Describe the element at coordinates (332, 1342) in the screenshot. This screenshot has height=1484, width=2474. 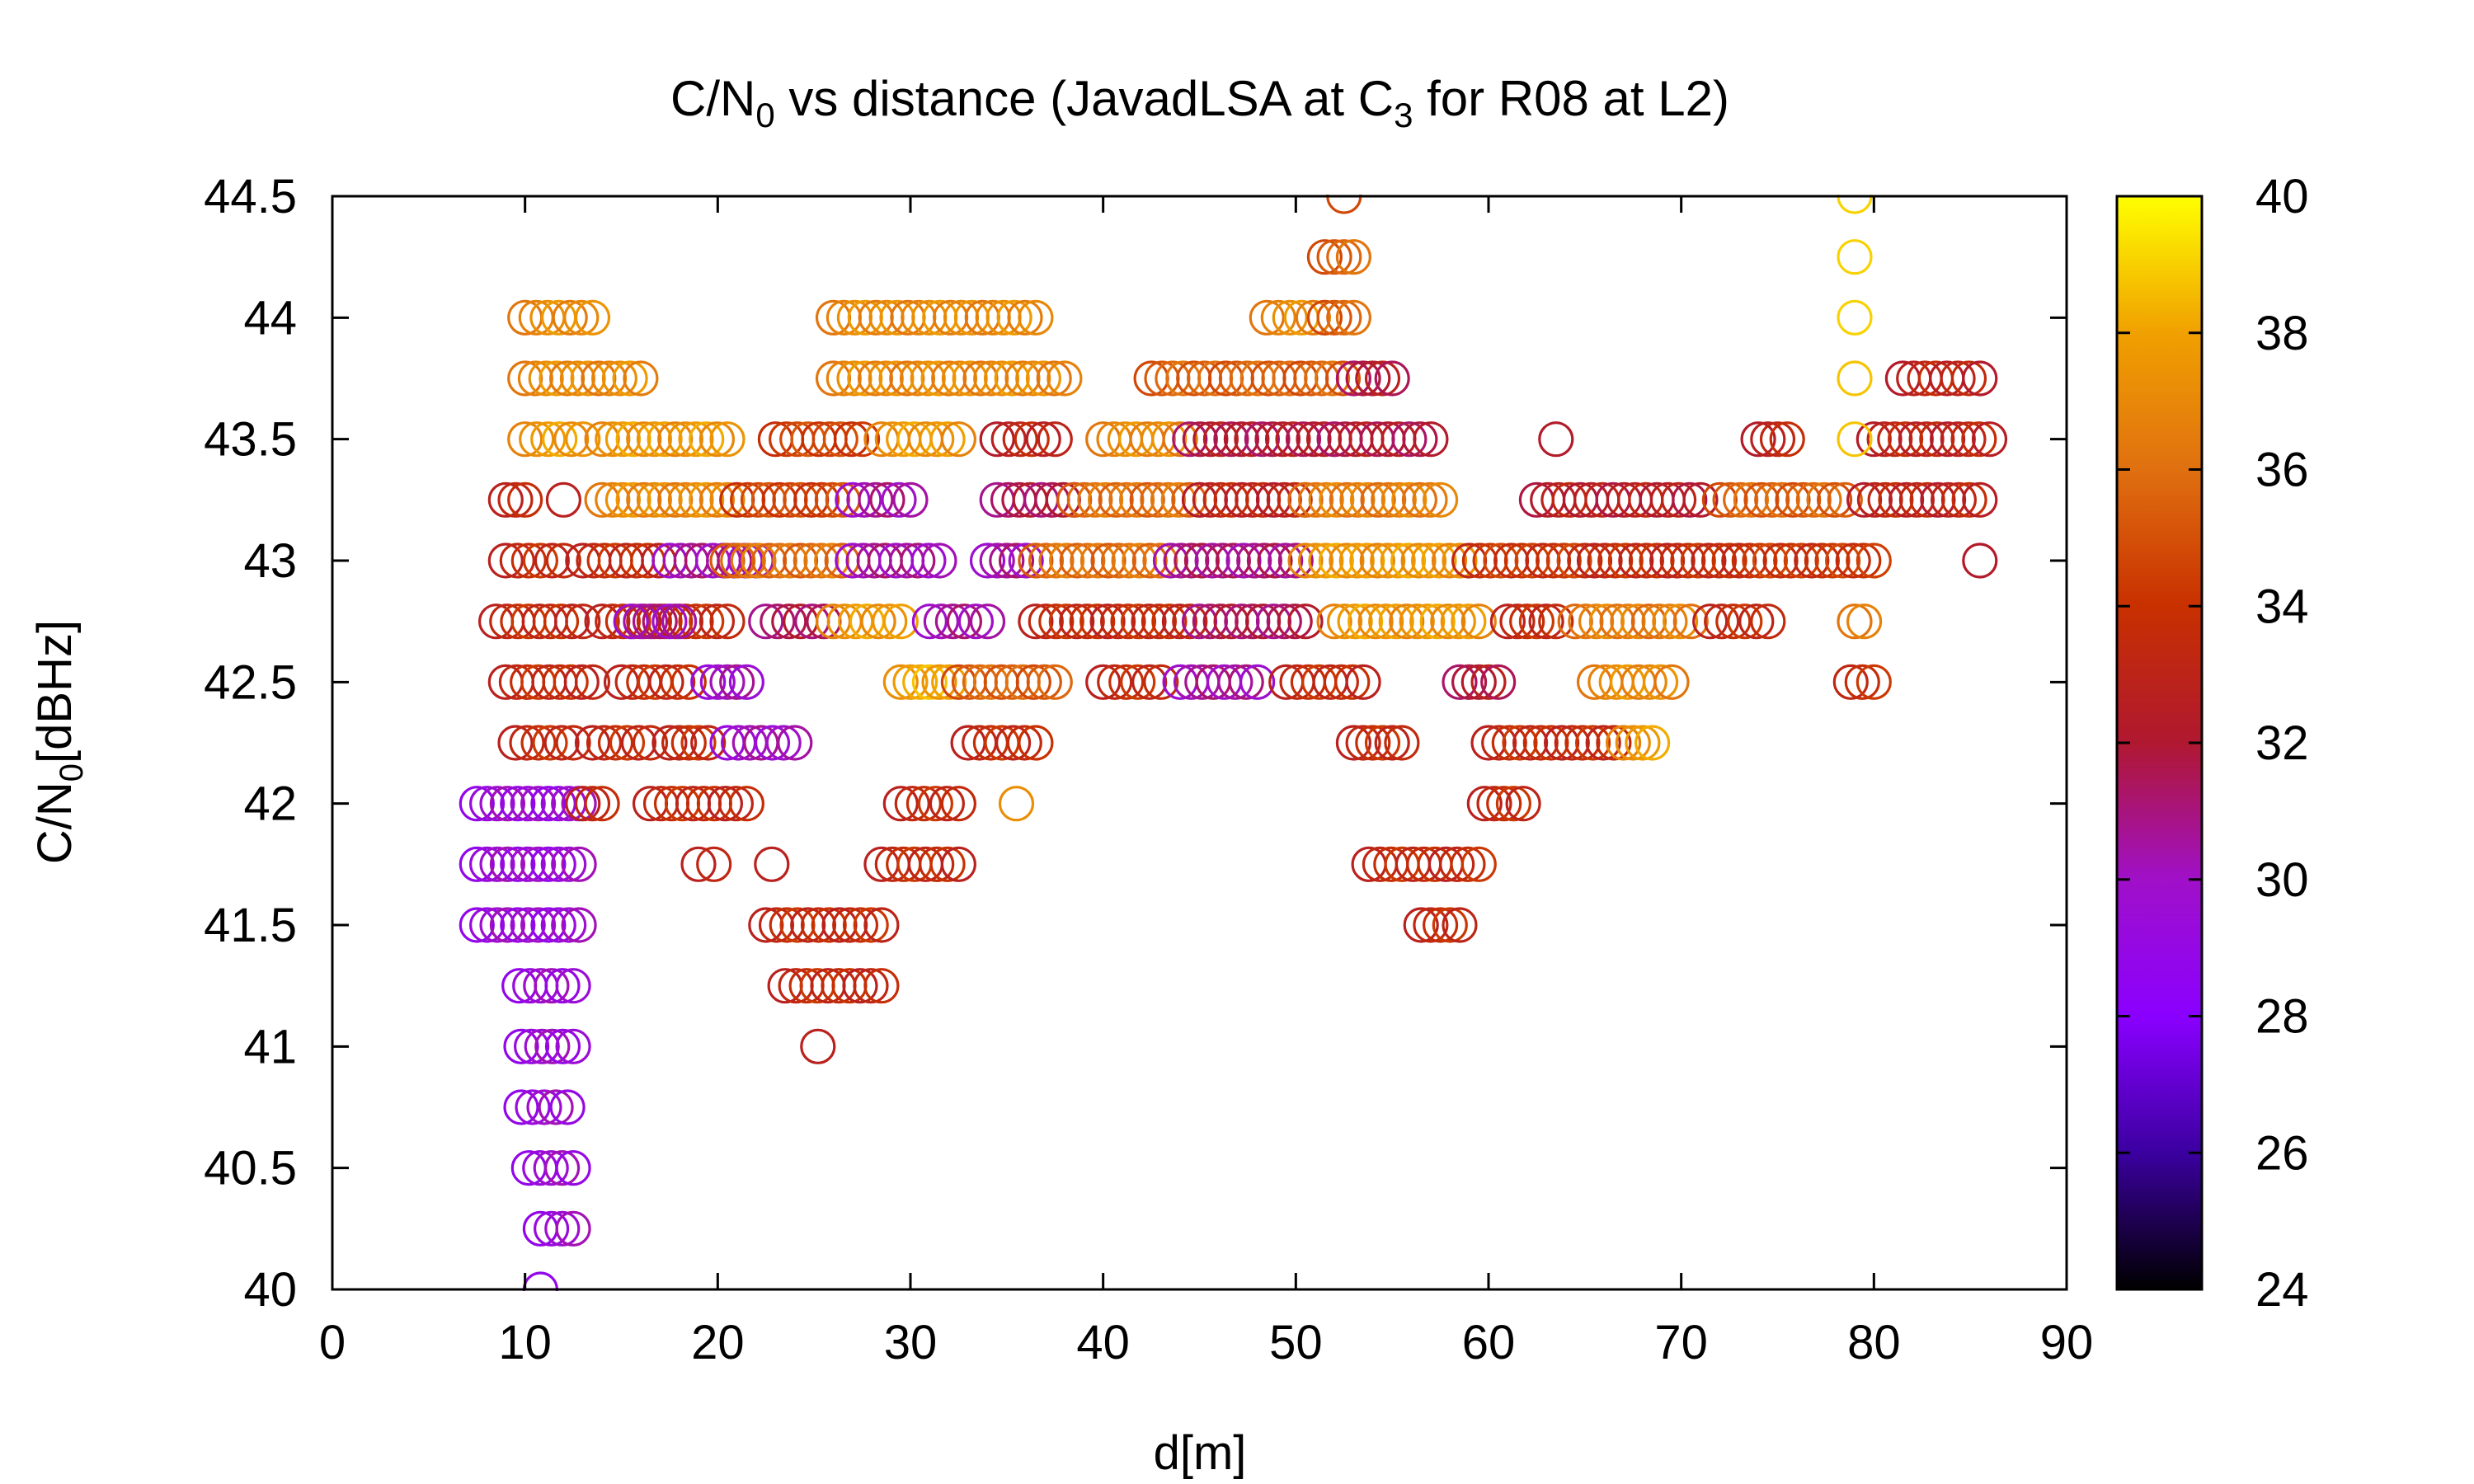
I see `x-tick-label: 0` at that location.